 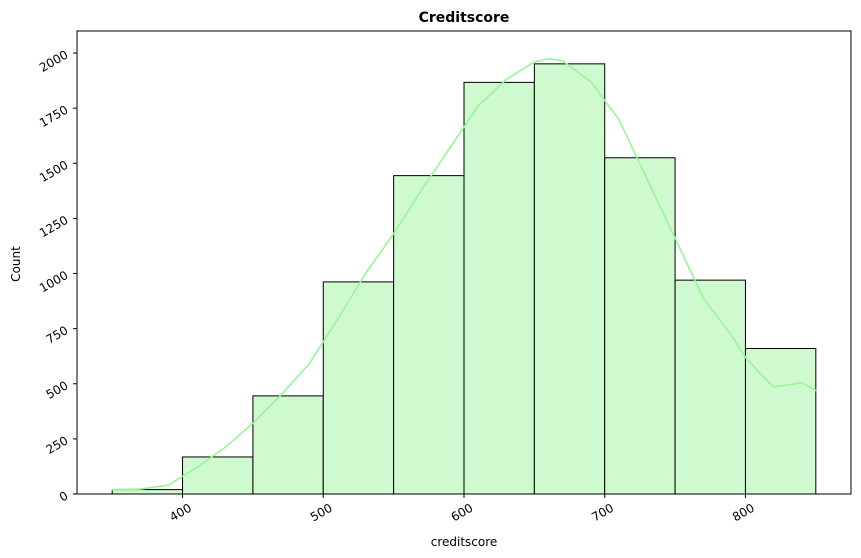 What do you see at coordinates (464, 542) in the screenshot?
I see `x-axis-label: creditscore` at bounding box center [464, 542].